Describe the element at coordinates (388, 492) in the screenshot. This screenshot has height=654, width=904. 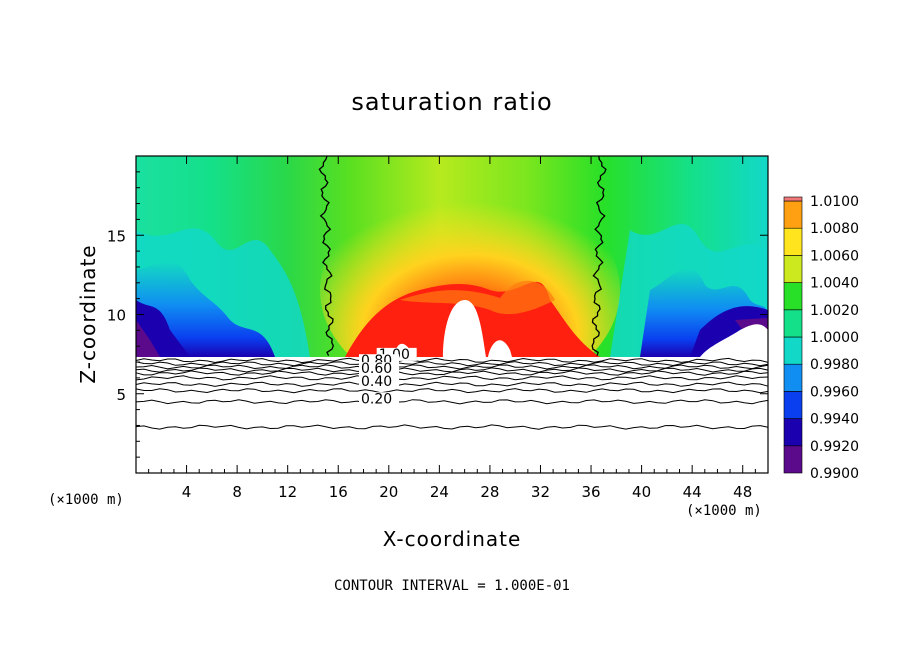
I see `x-tick-label: 20` at that location.